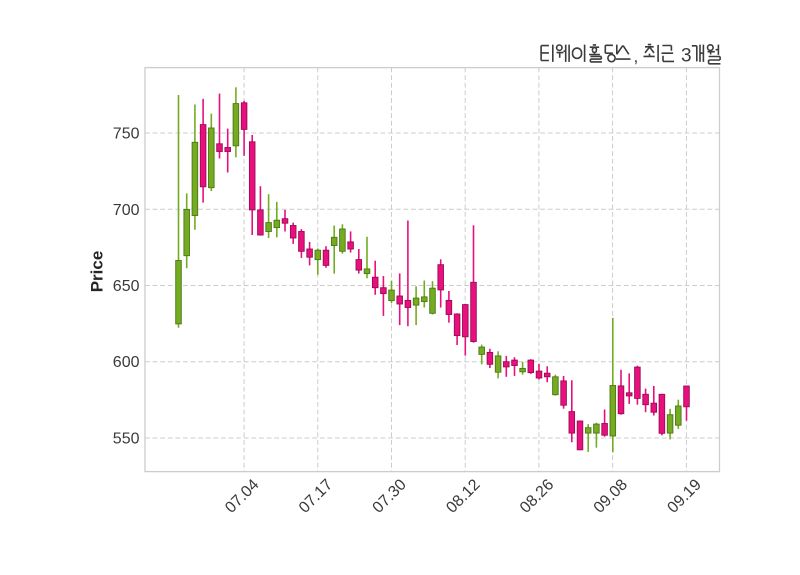 The height and width of the screenshot is (575, 800). Describe the element at coordinates (126, 134) in the screenshot. I see `svg-text: 750` at that location.